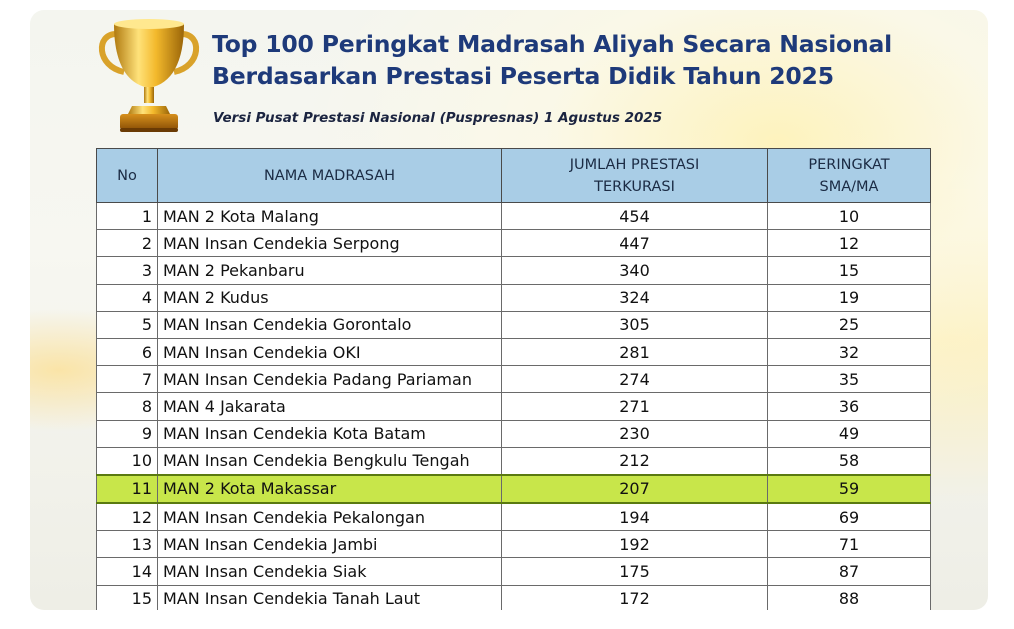 The width and height of the screenshot is (1014, 629). What do you see at coordinates (127, 270) in the screenshot?
I see `cell-no: 3` at bounding box center [127, 270].